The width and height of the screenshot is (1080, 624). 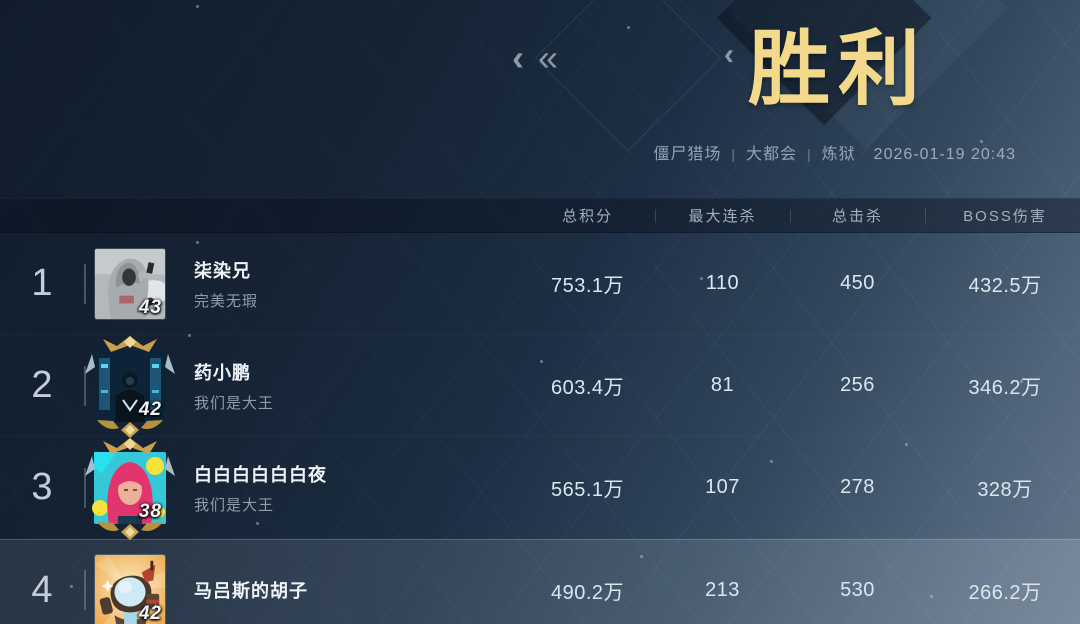 What do you see at coordinates (1005, 286) in the screenshot?
I see `stat-boss-damage: 432.5万` at bounding box center [1005, 286].